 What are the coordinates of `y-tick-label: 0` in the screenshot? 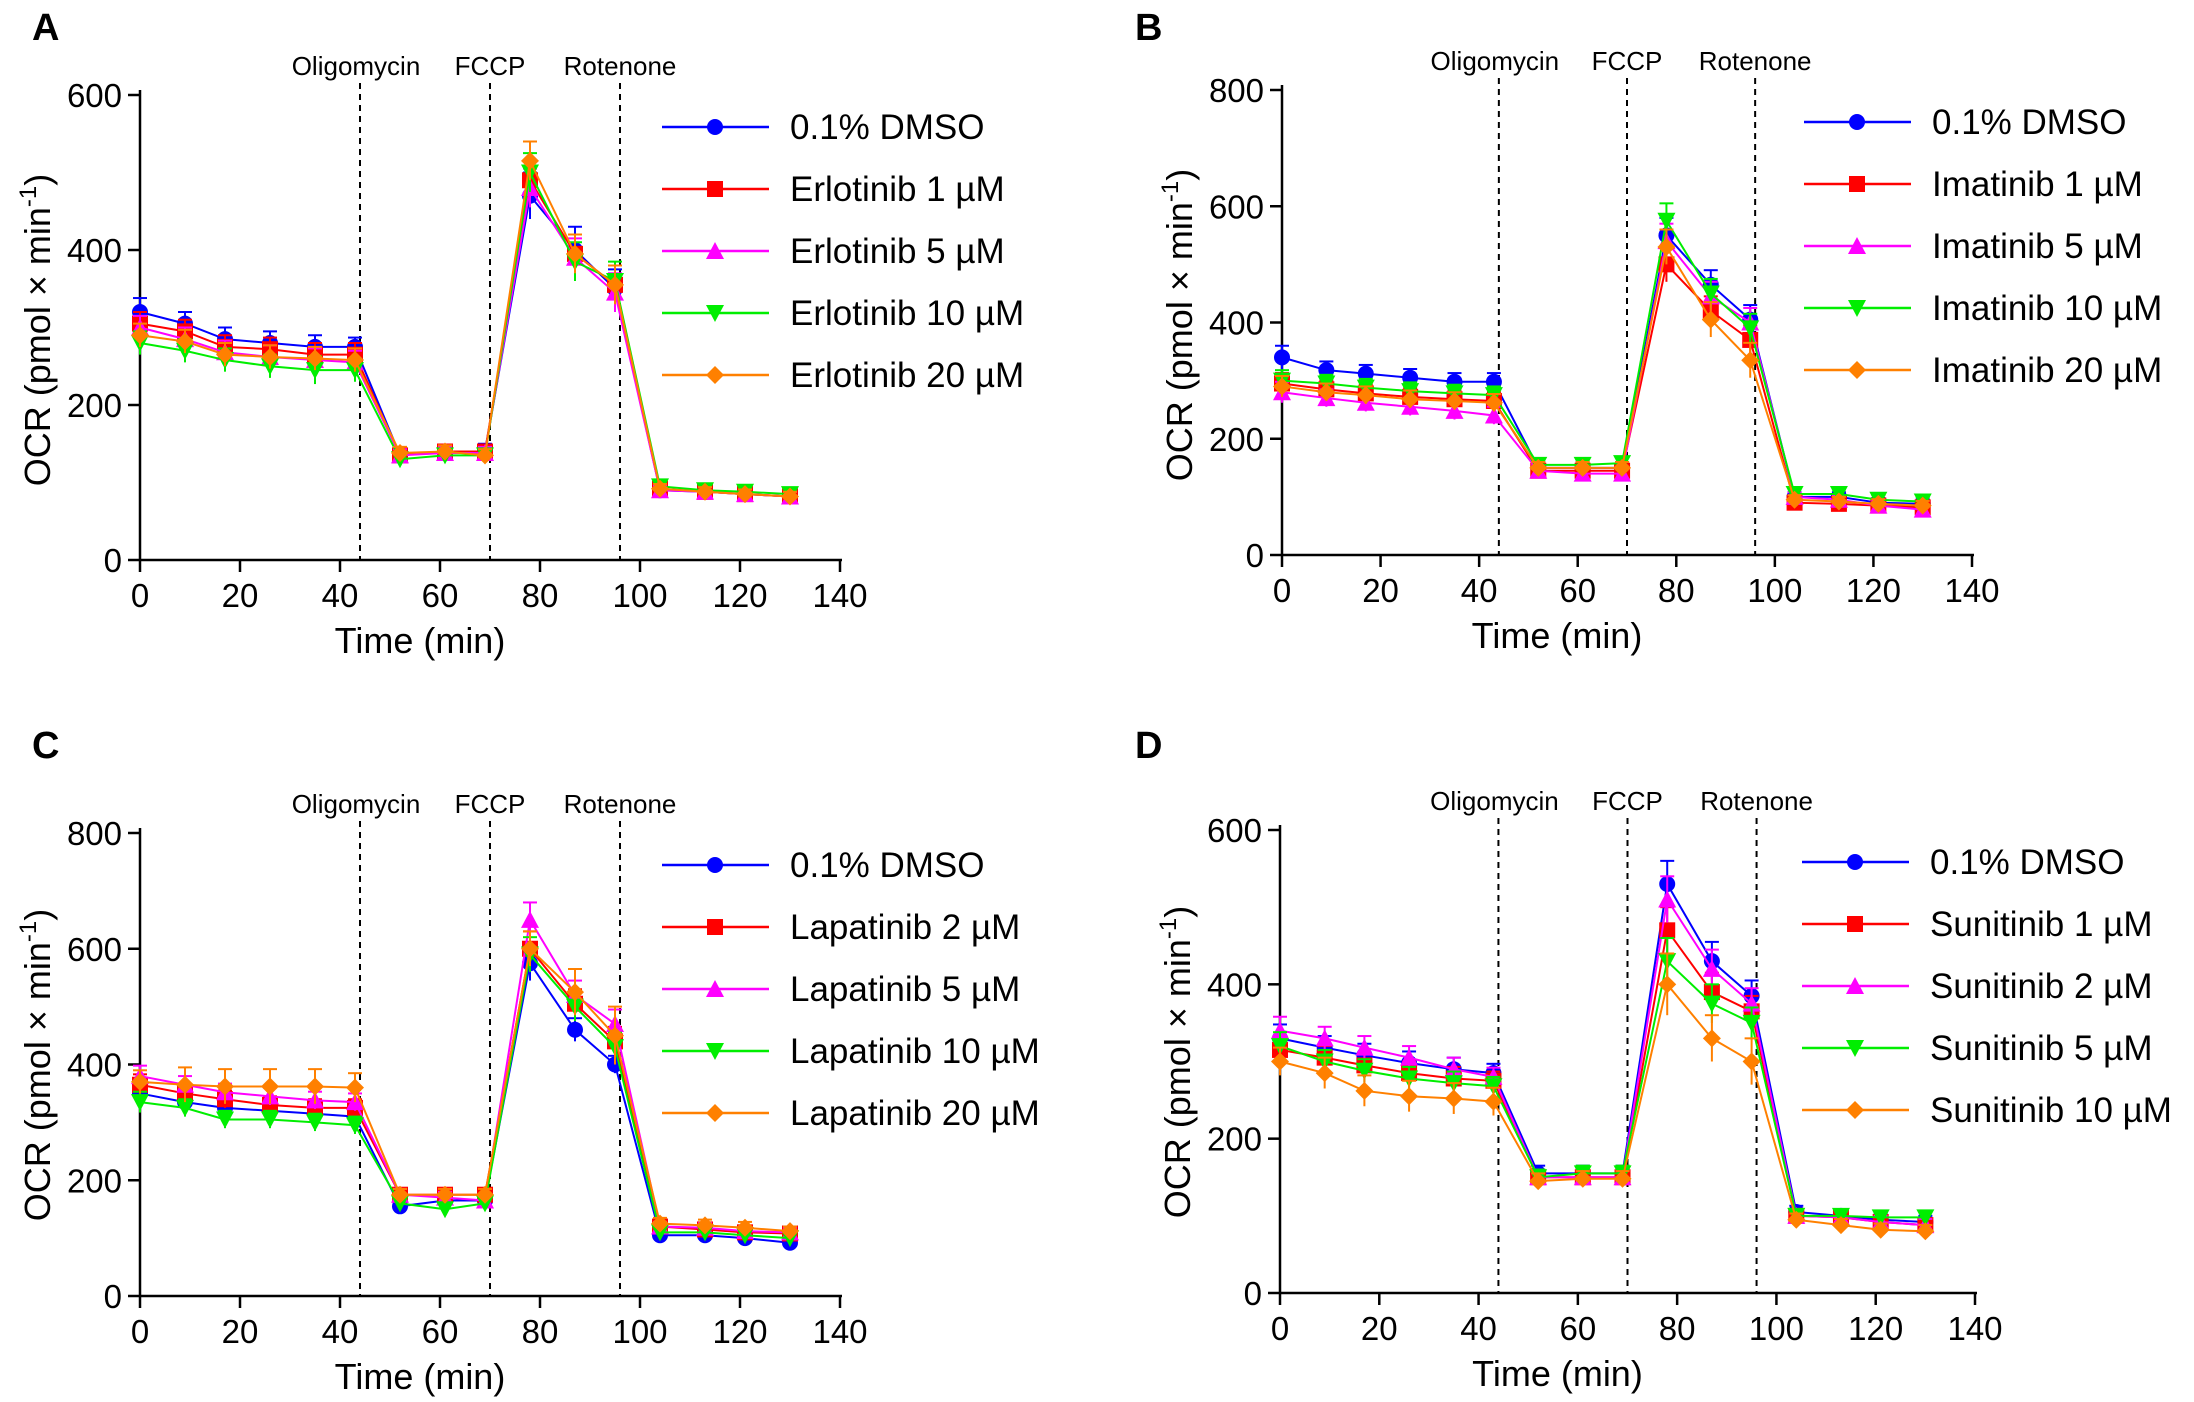 It's located at (113, 560).